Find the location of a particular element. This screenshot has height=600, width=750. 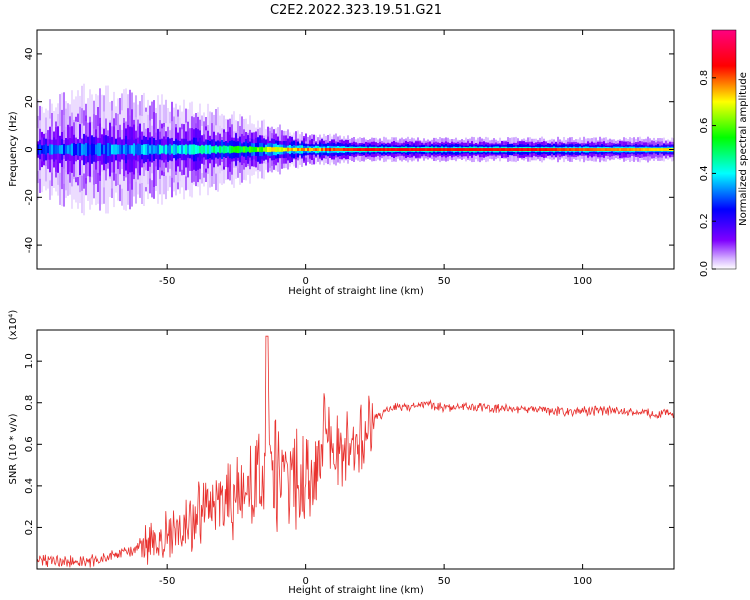

spectrogram-y-tick-label-4: 40 is located at coordinates (29, 54).